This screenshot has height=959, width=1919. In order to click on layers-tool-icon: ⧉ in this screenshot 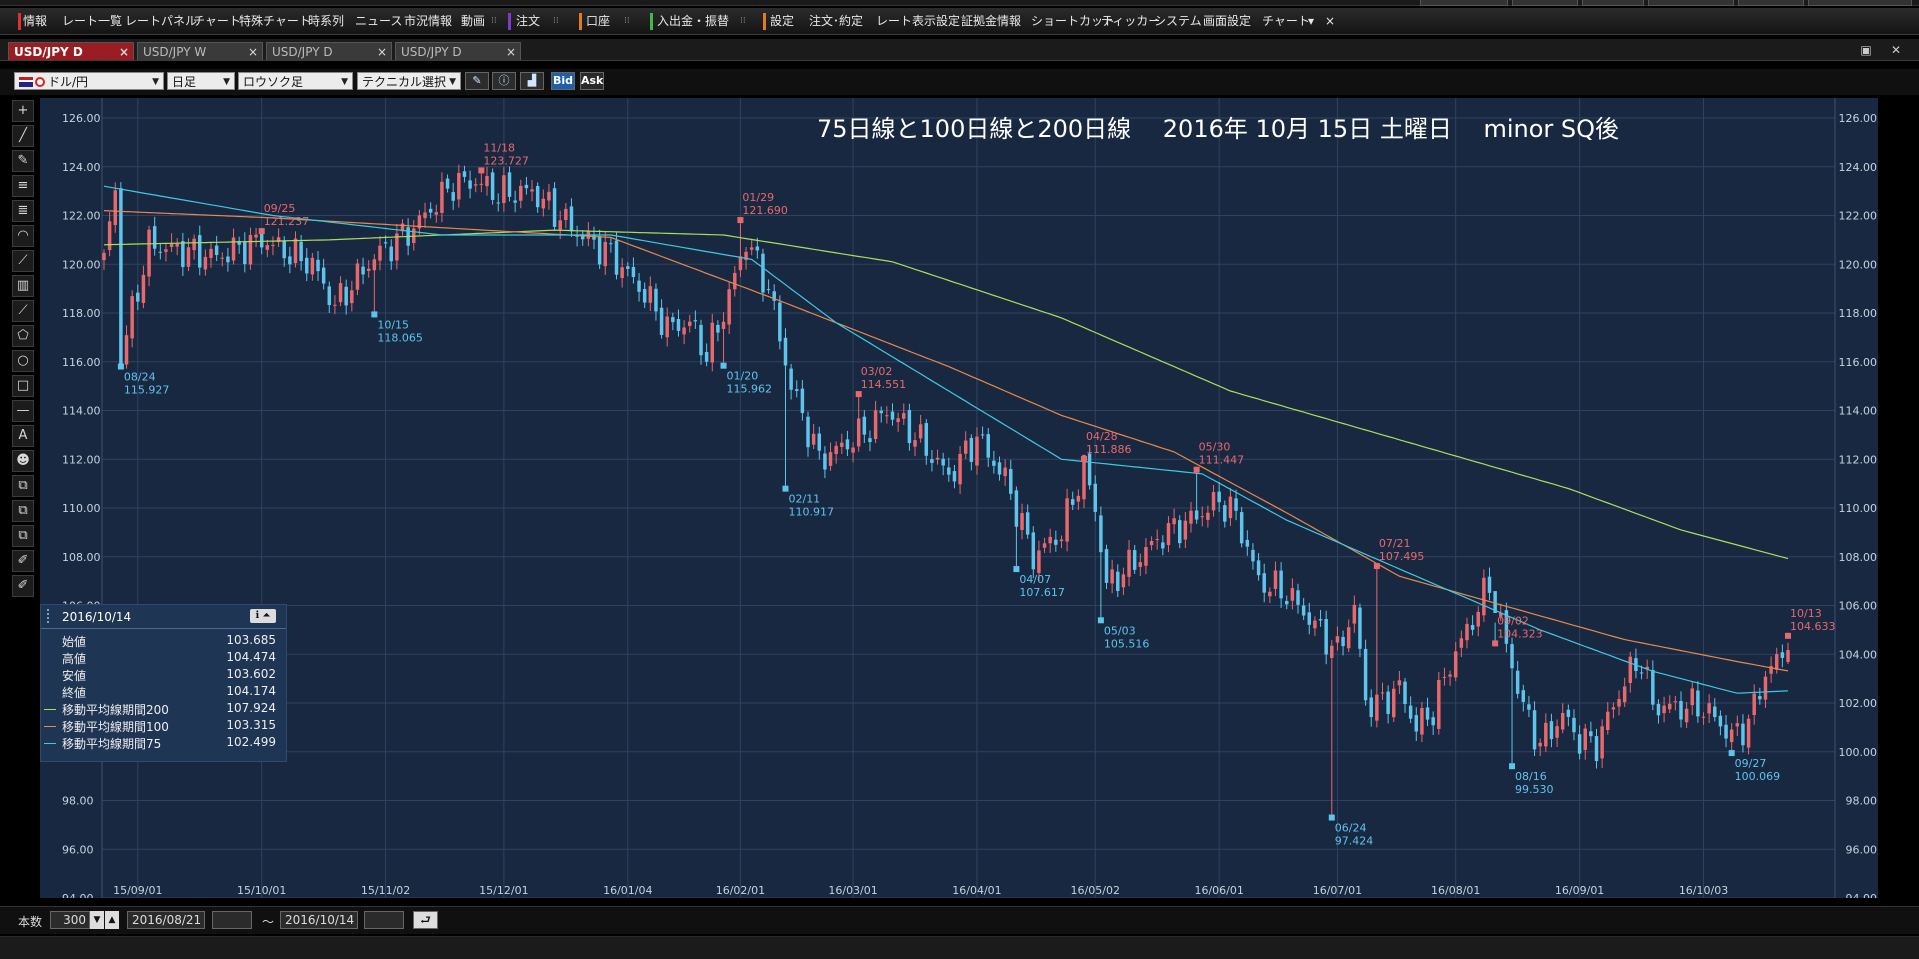, I will do `click(23, 511)`.